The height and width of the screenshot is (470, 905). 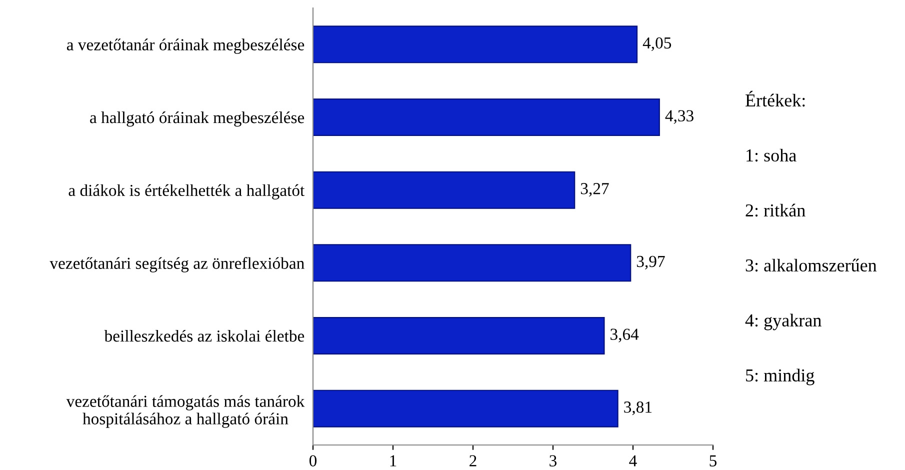 I want to click on data-label: 3,64, so click(x=624, y=335).